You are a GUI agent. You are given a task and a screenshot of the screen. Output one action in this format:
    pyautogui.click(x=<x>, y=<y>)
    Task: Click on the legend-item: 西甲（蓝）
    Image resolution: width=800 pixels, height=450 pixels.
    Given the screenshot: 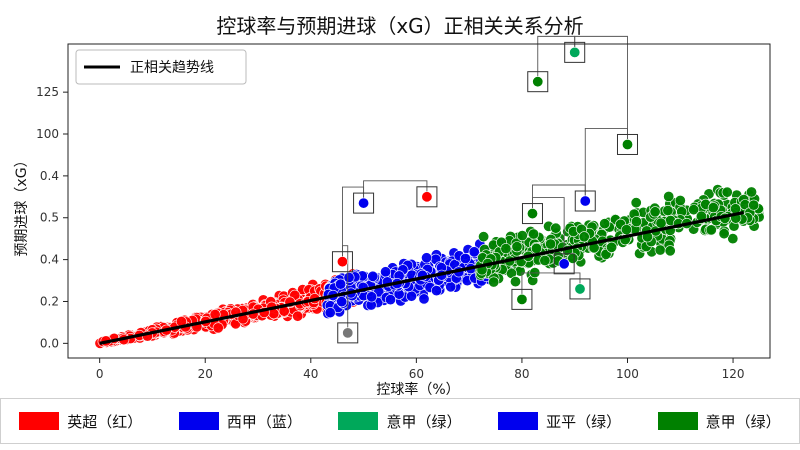 What is the action you would take?
    pyautogui.click(x=240, y=421)
    